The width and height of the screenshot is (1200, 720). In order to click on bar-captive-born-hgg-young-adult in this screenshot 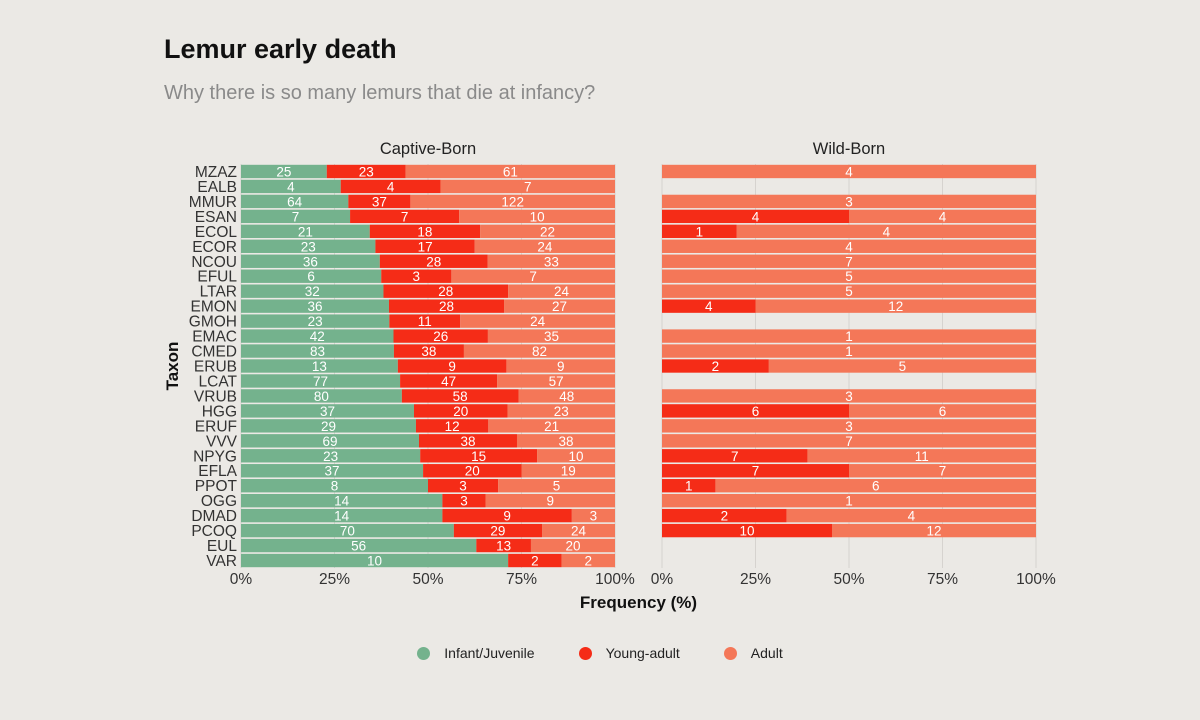, I will do `click(460, 411)`.